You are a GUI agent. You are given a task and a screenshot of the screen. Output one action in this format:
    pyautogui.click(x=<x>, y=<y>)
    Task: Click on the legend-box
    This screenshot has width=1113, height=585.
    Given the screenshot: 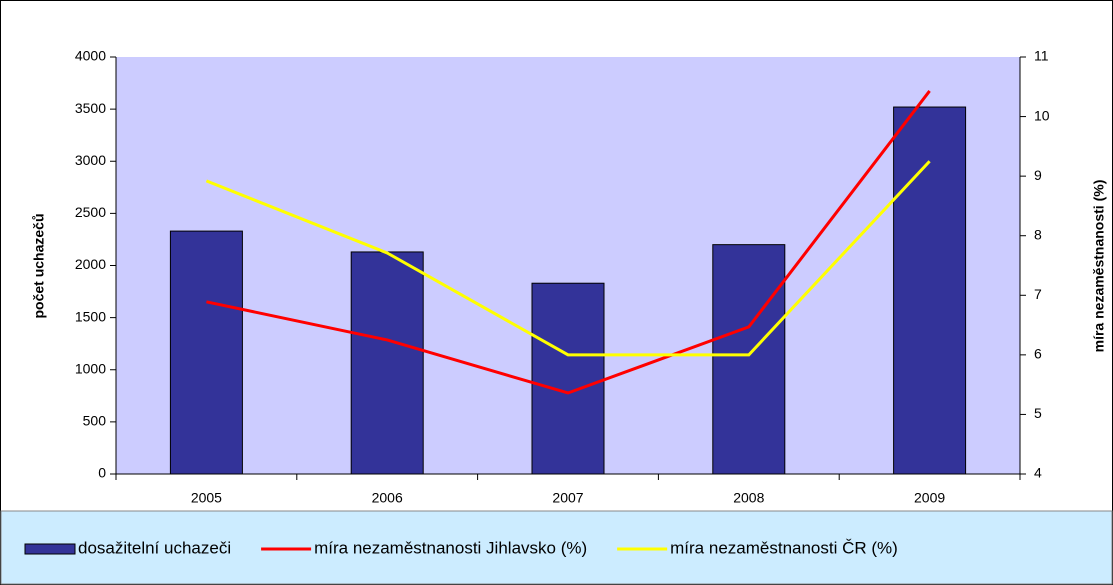 What is the action you would take?
    pyautogui.click(x=556, y=547)
    